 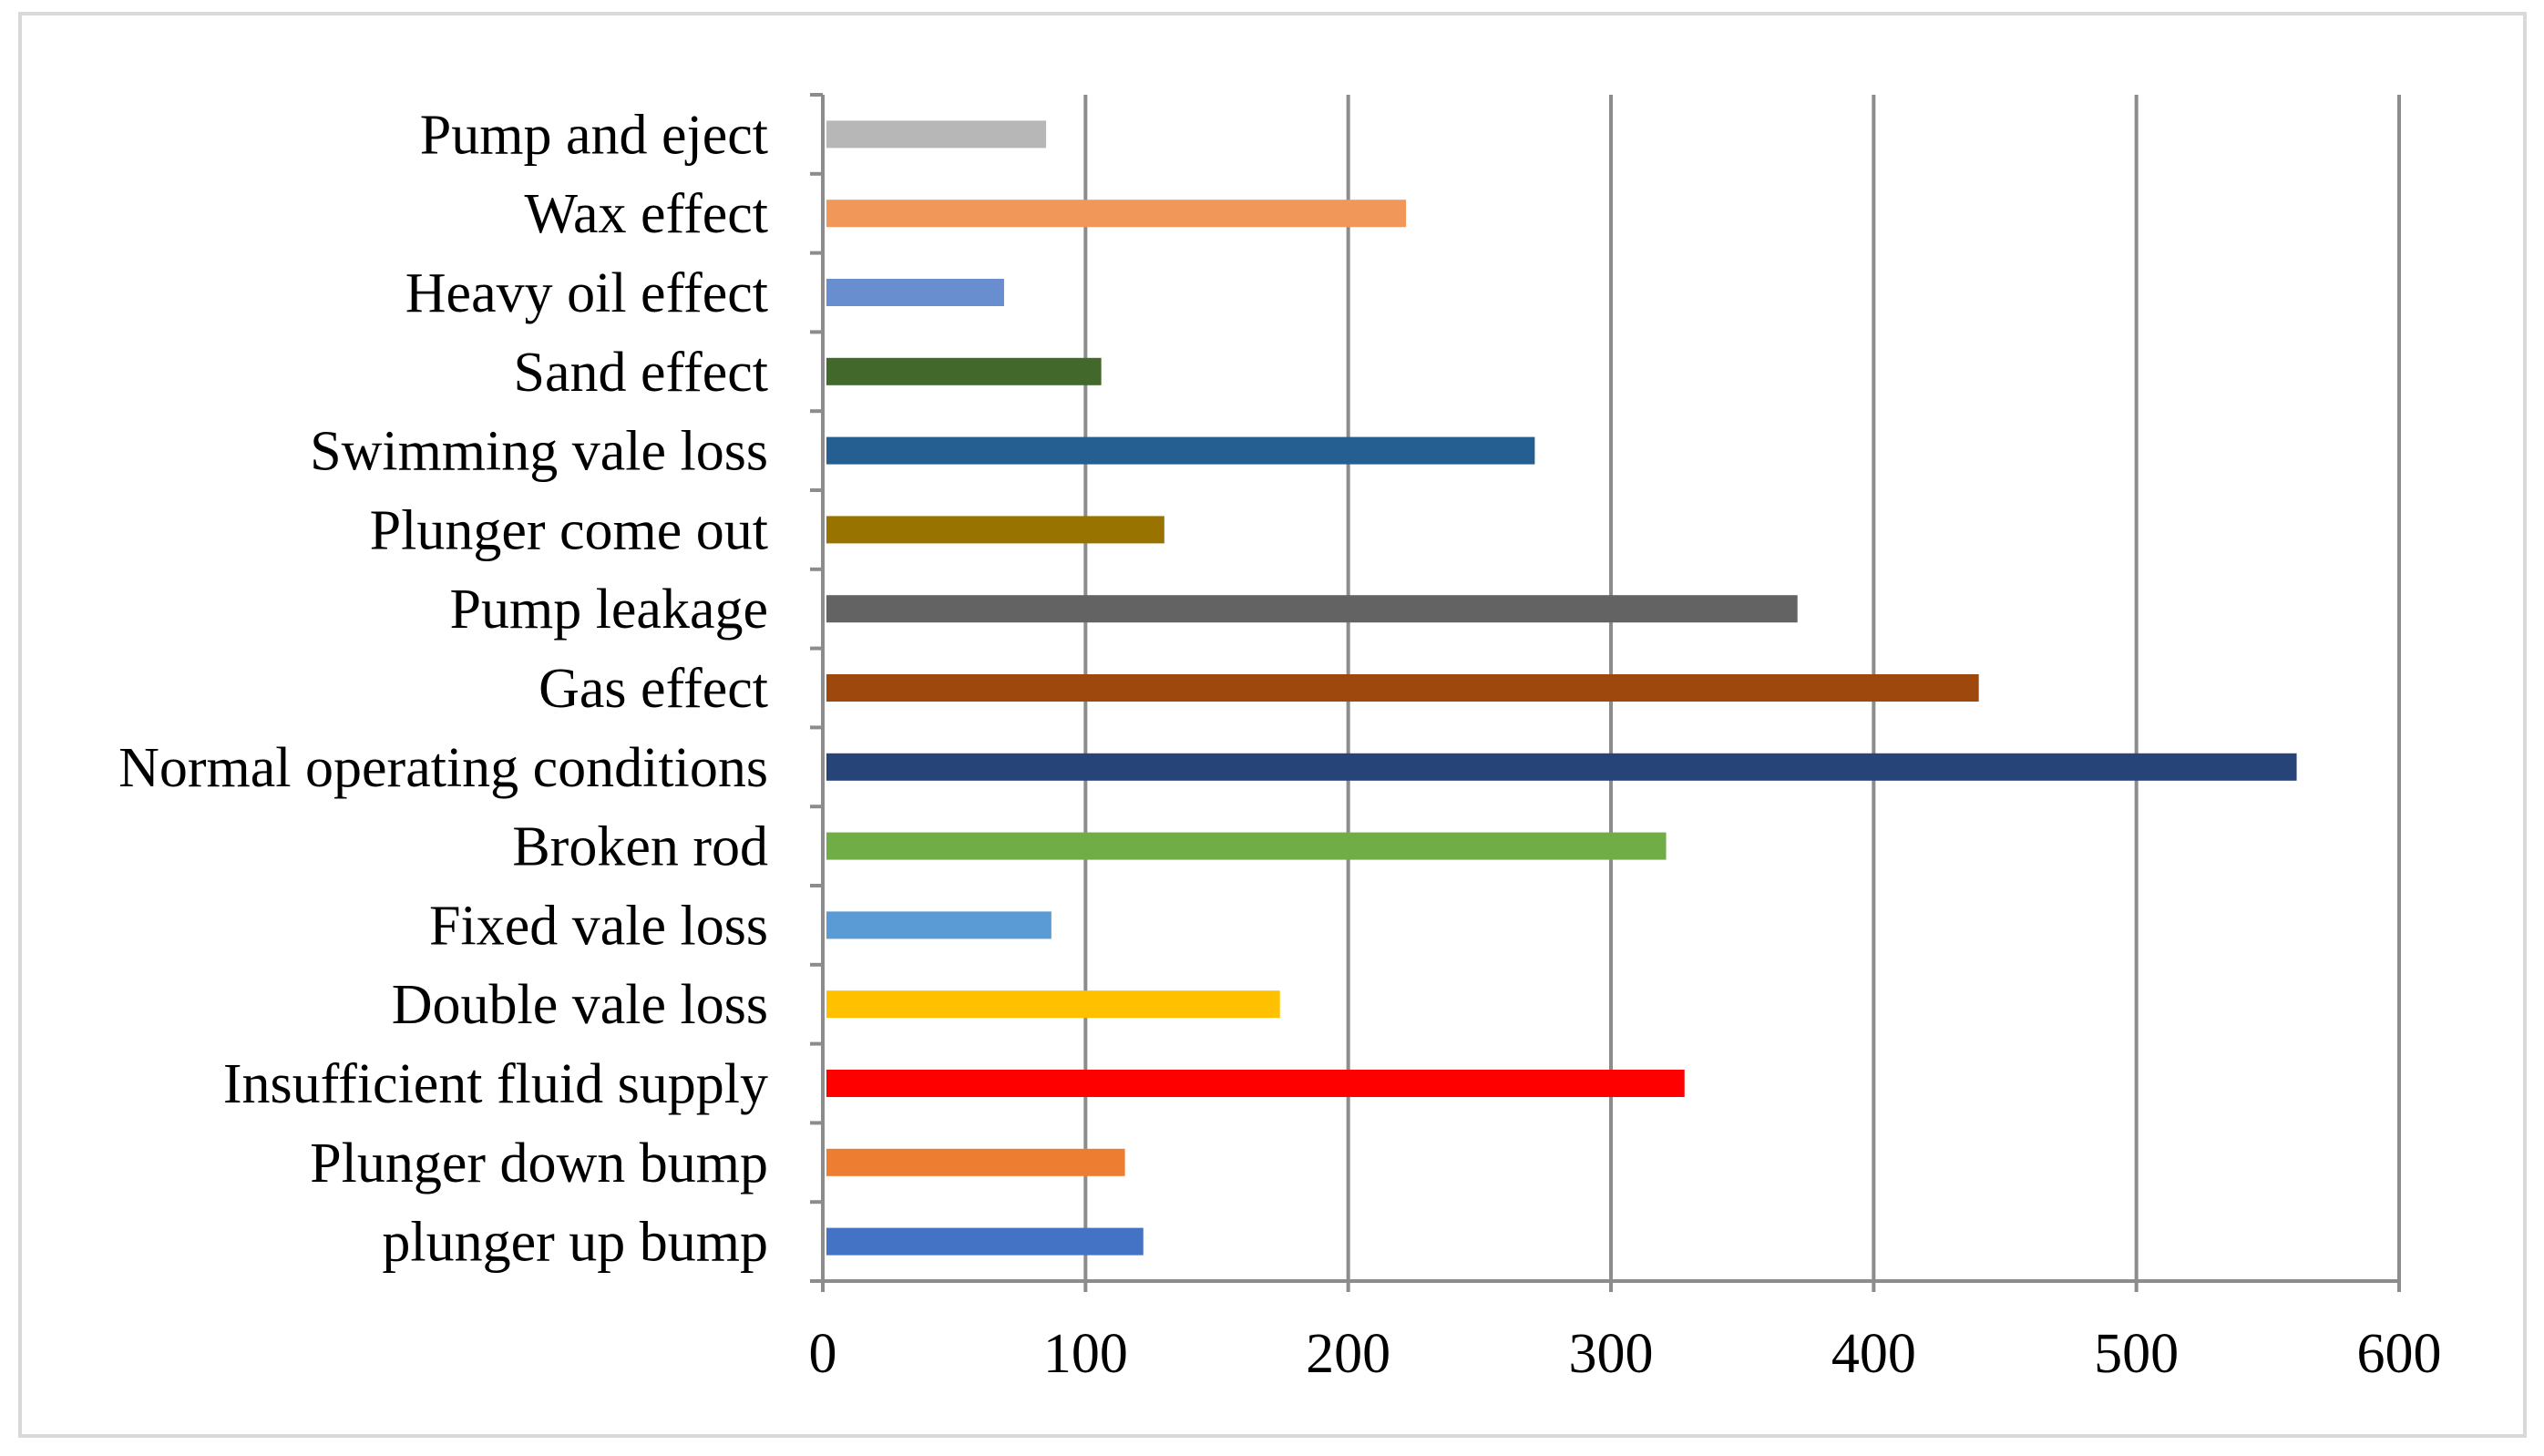 What do you see at coordinates (2400, 1354) in the screenshot?
I see `x-tick-label: 600` at bounding box center [2400, 1354].